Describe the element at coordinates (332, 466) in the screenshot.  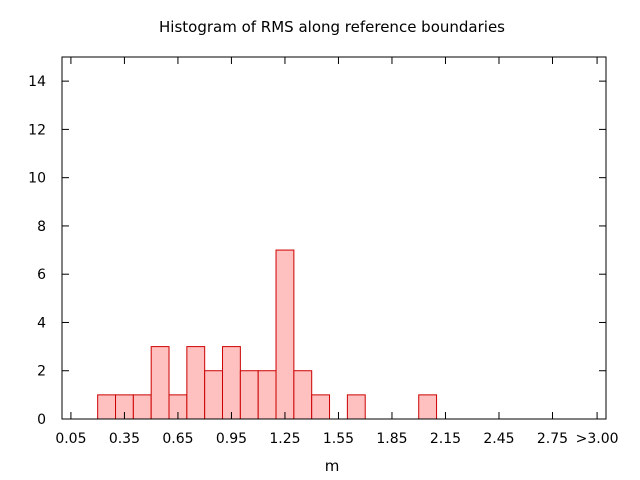
I see `x-axis-label: m` at that location.